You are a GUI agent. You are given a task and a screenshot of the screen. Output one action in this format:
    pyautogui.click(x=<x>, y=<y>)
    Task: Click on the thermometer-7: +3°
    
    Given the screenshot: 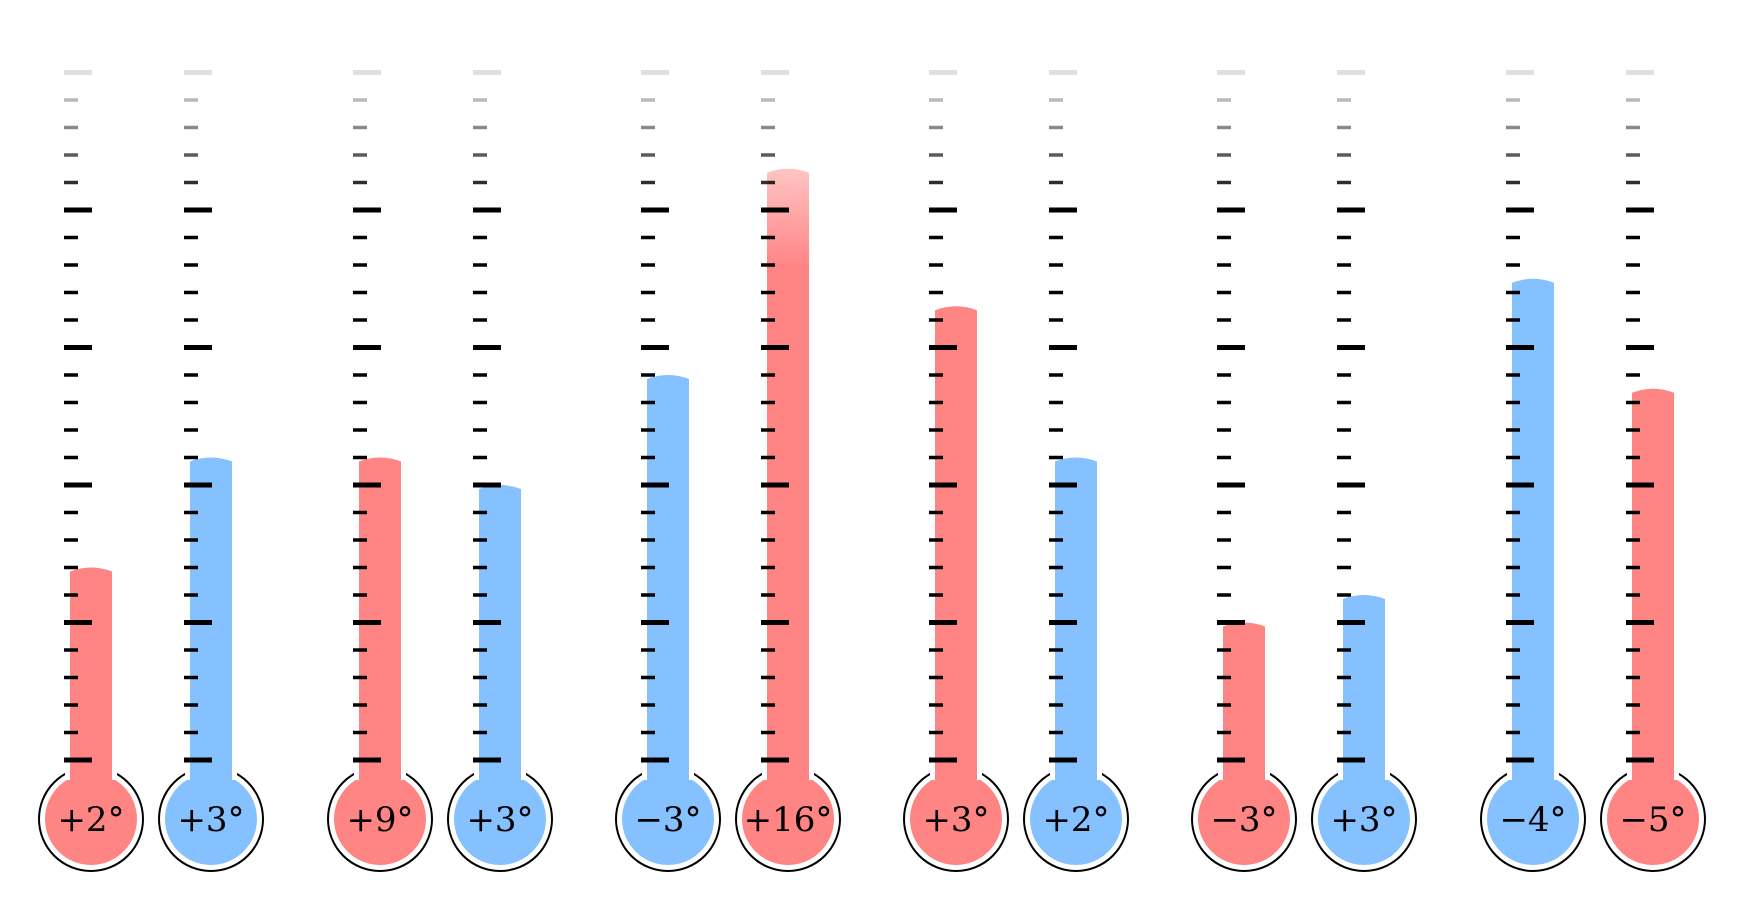 What is the action you would take?
    pyautogui.click(x=956, y=462)
    